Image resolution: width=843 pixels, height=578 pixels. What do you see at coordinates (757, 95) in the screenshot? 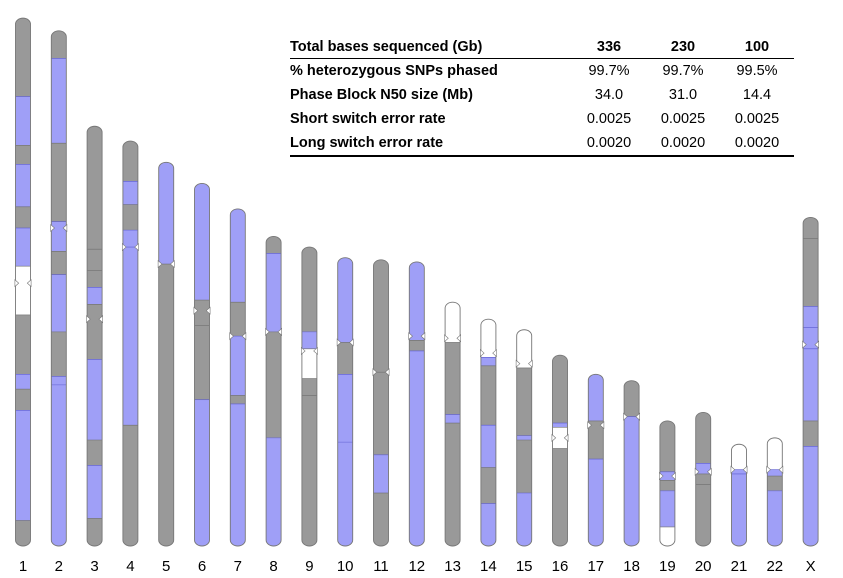
I see `row-value: 14.4` at bounding box center [757, 95].